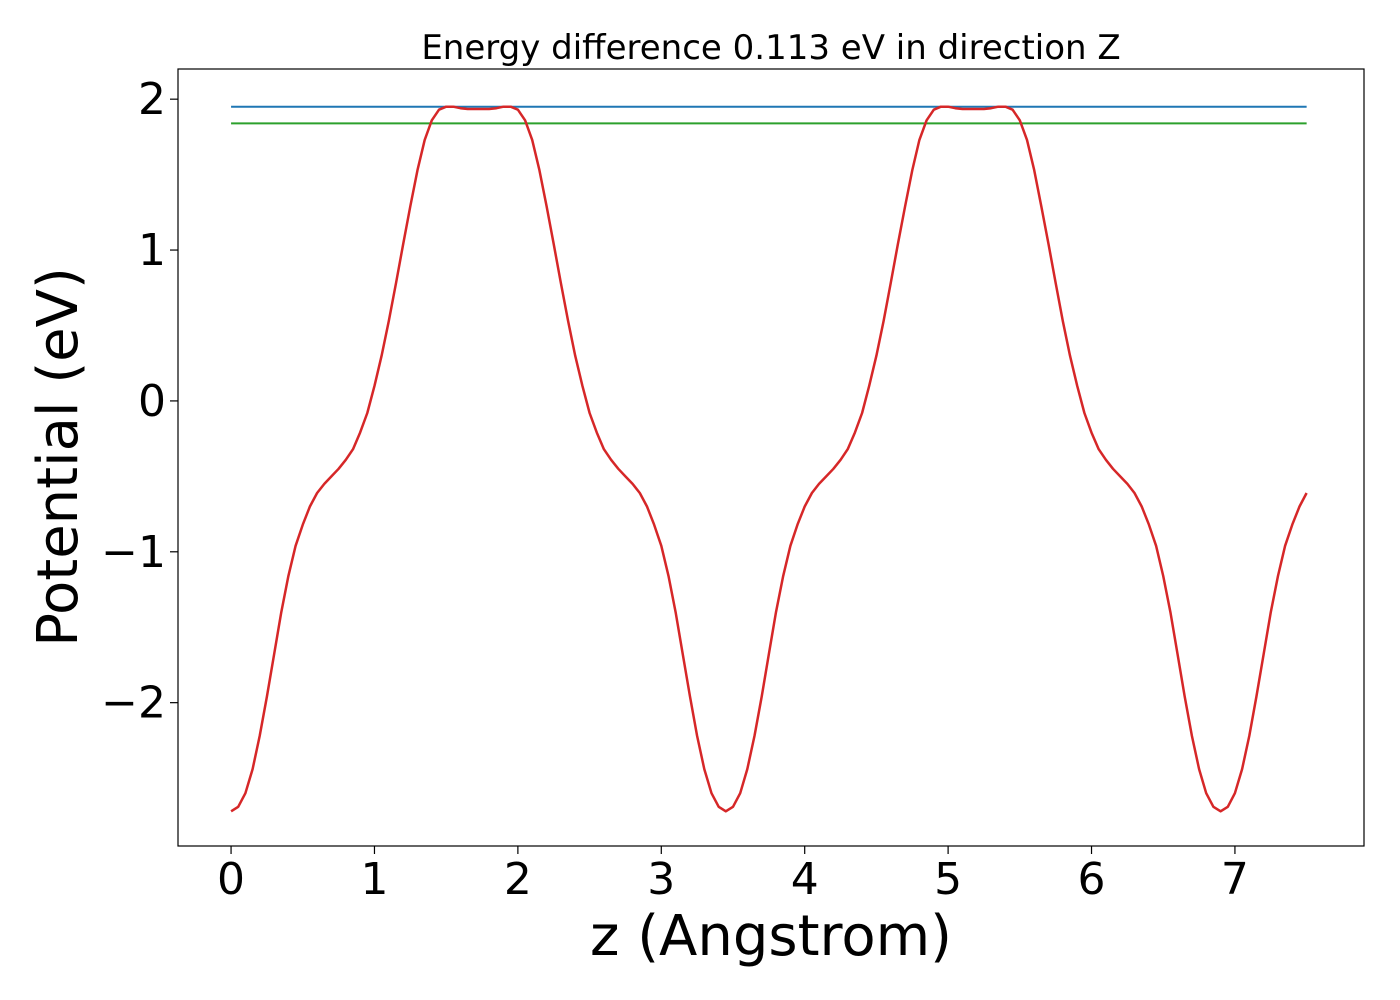 The width and height of the screenshot is (1400, 1000). Describe the element at coordinates (805, 879) in the screenshot. I see `x-tick-label: 4` at that location.